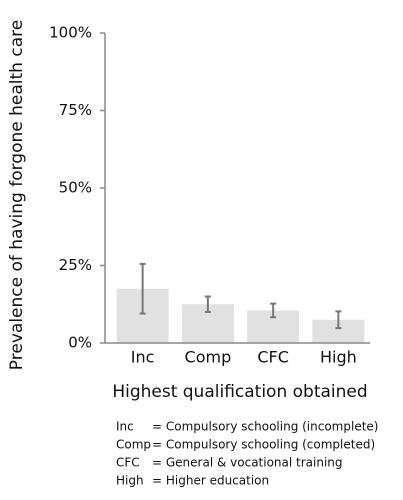 The width and height of the screenshot is (403, 500). Describe the element at coordinates (273, 357) in the screenshot. I see `x-tick-label: CFC` at that location.